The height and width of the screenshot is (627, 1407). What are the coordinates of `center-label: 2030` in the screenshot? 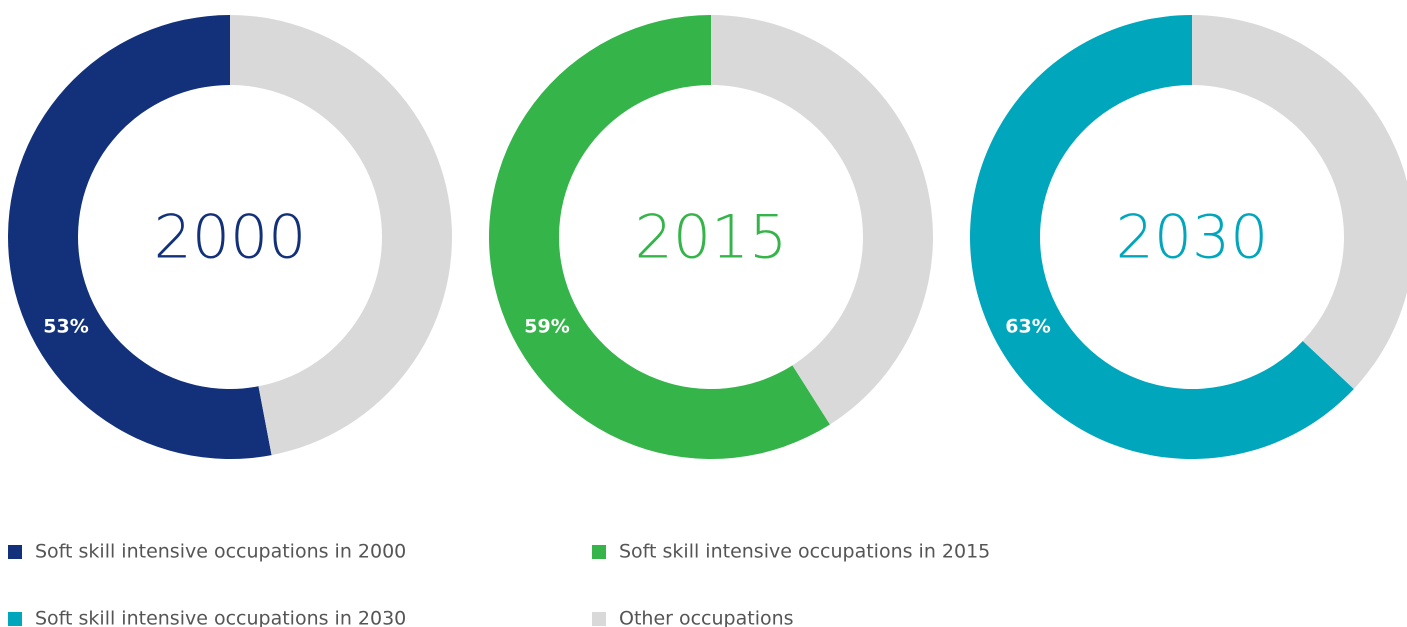 It's located at (1192, 238).